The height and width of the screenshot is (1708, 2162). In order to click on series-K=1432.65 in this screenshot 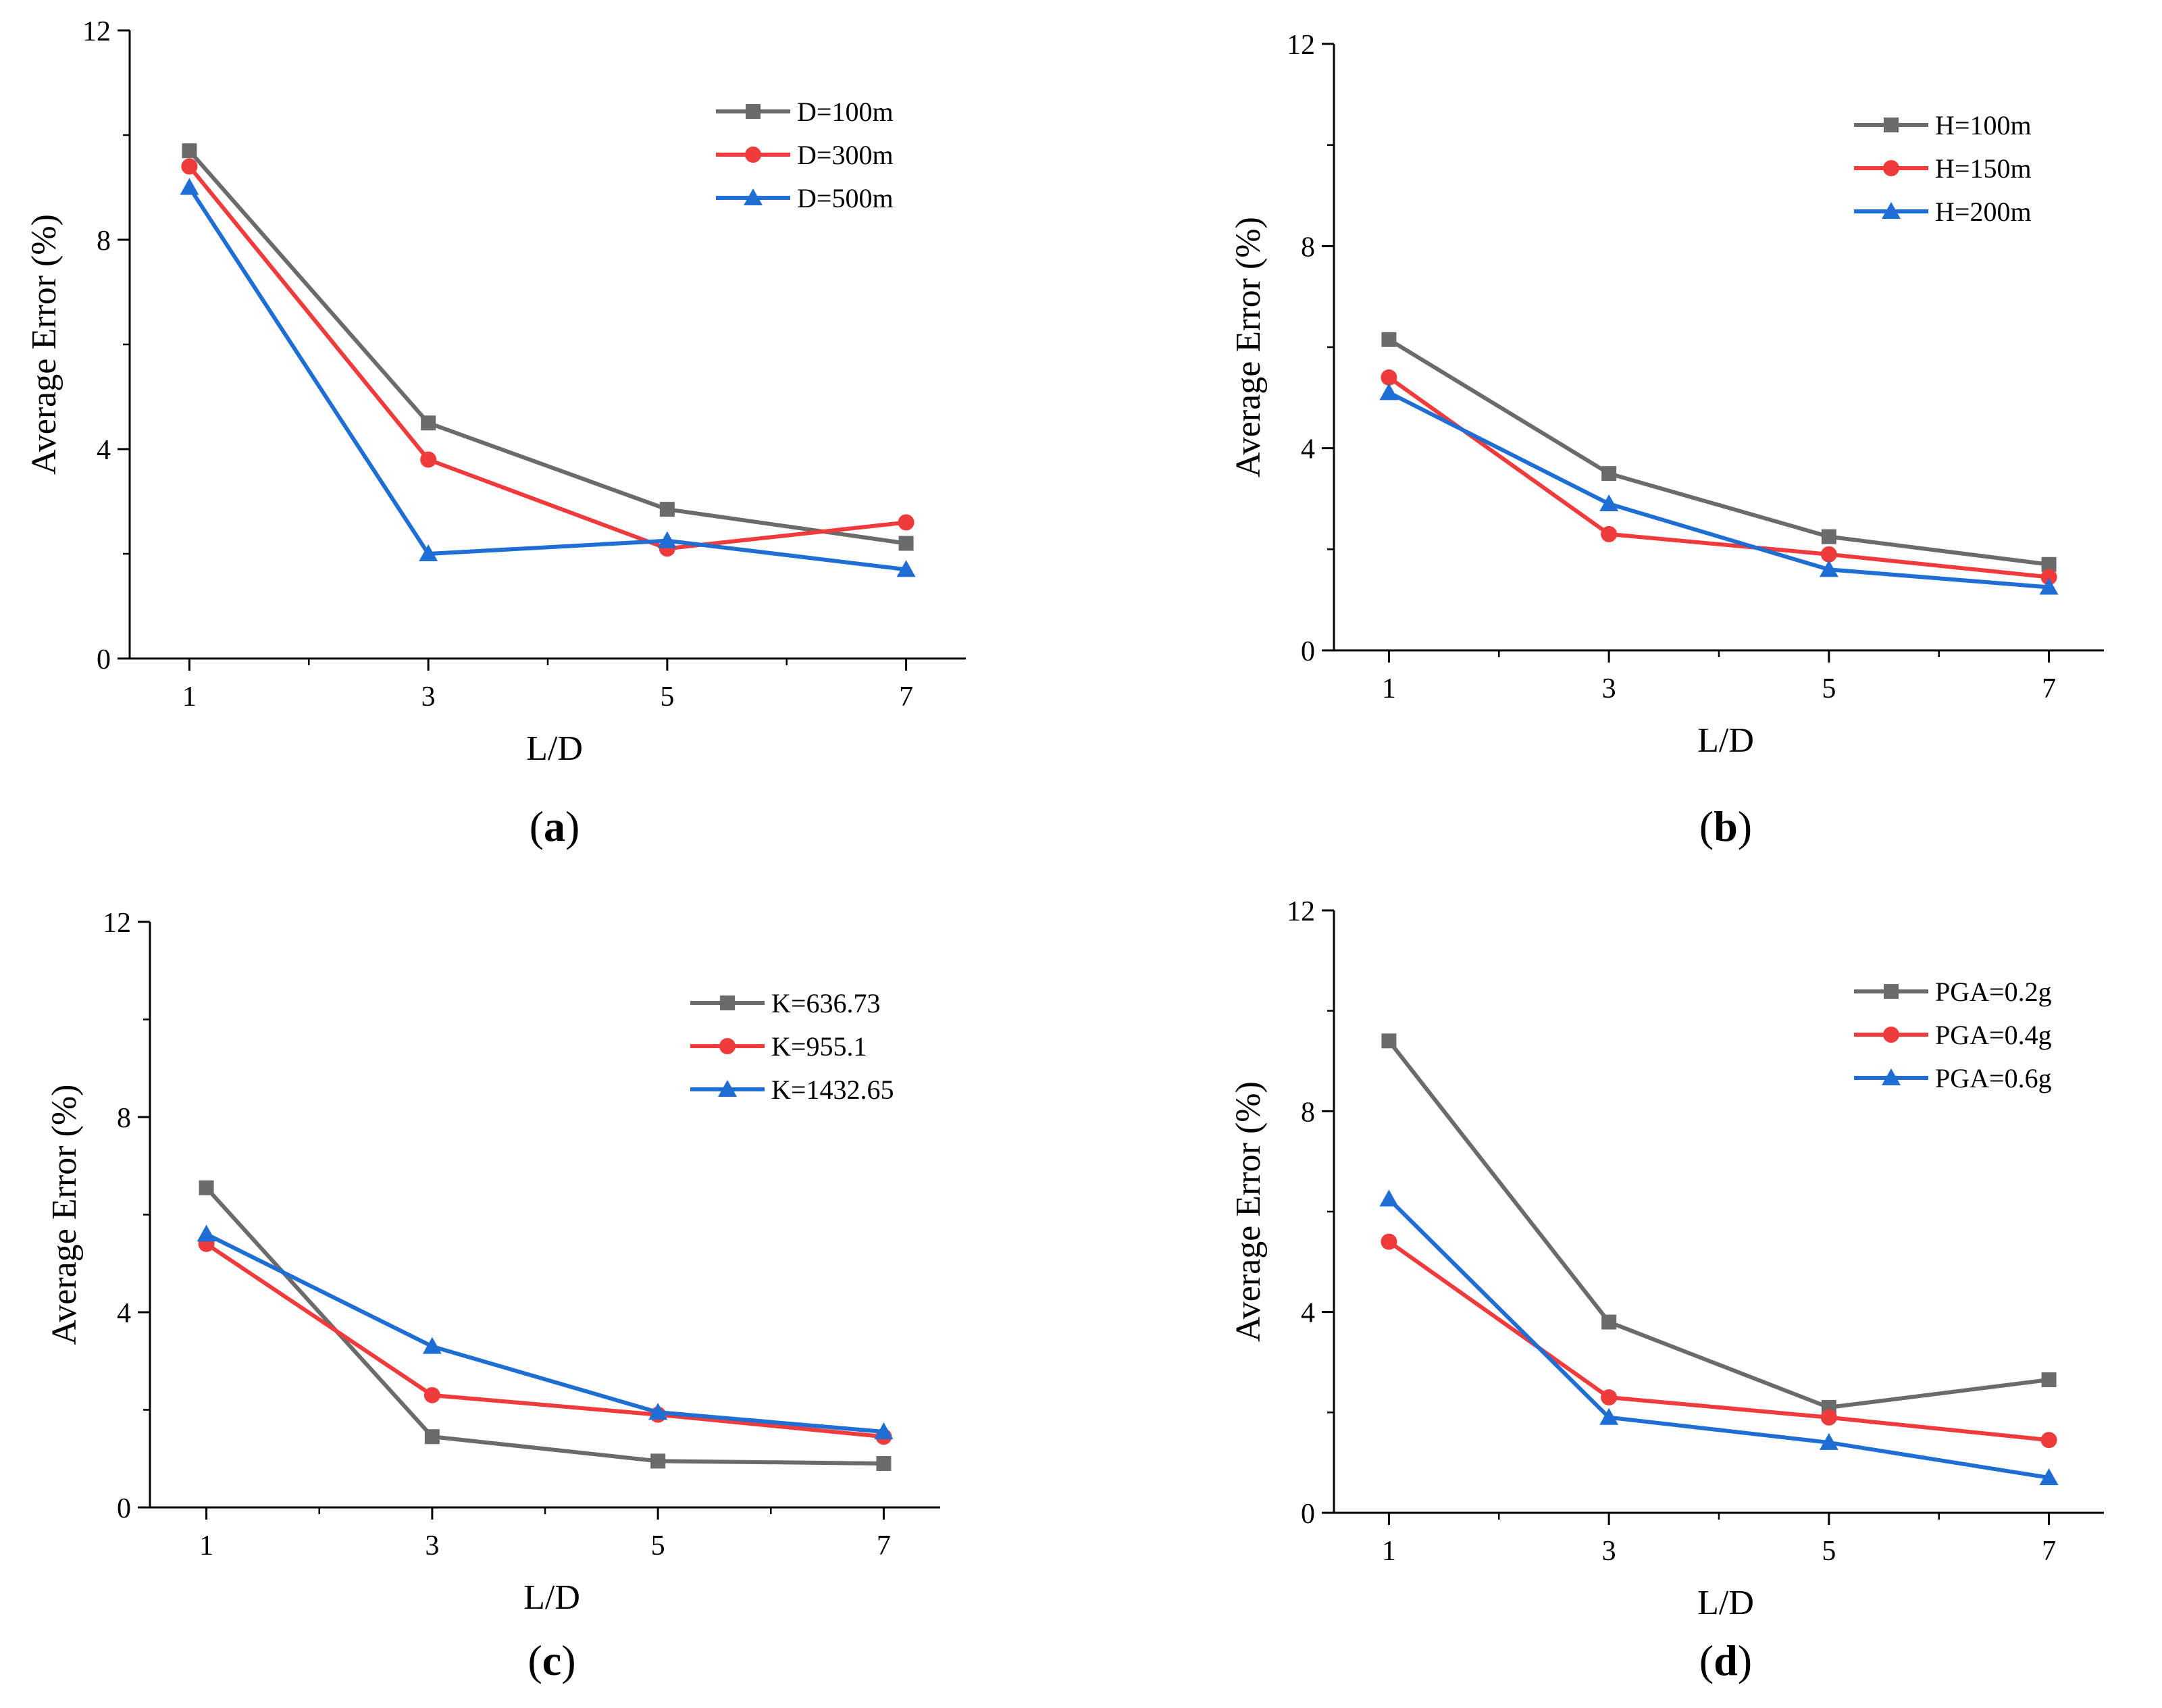, I will do `click(545, 1332)`.